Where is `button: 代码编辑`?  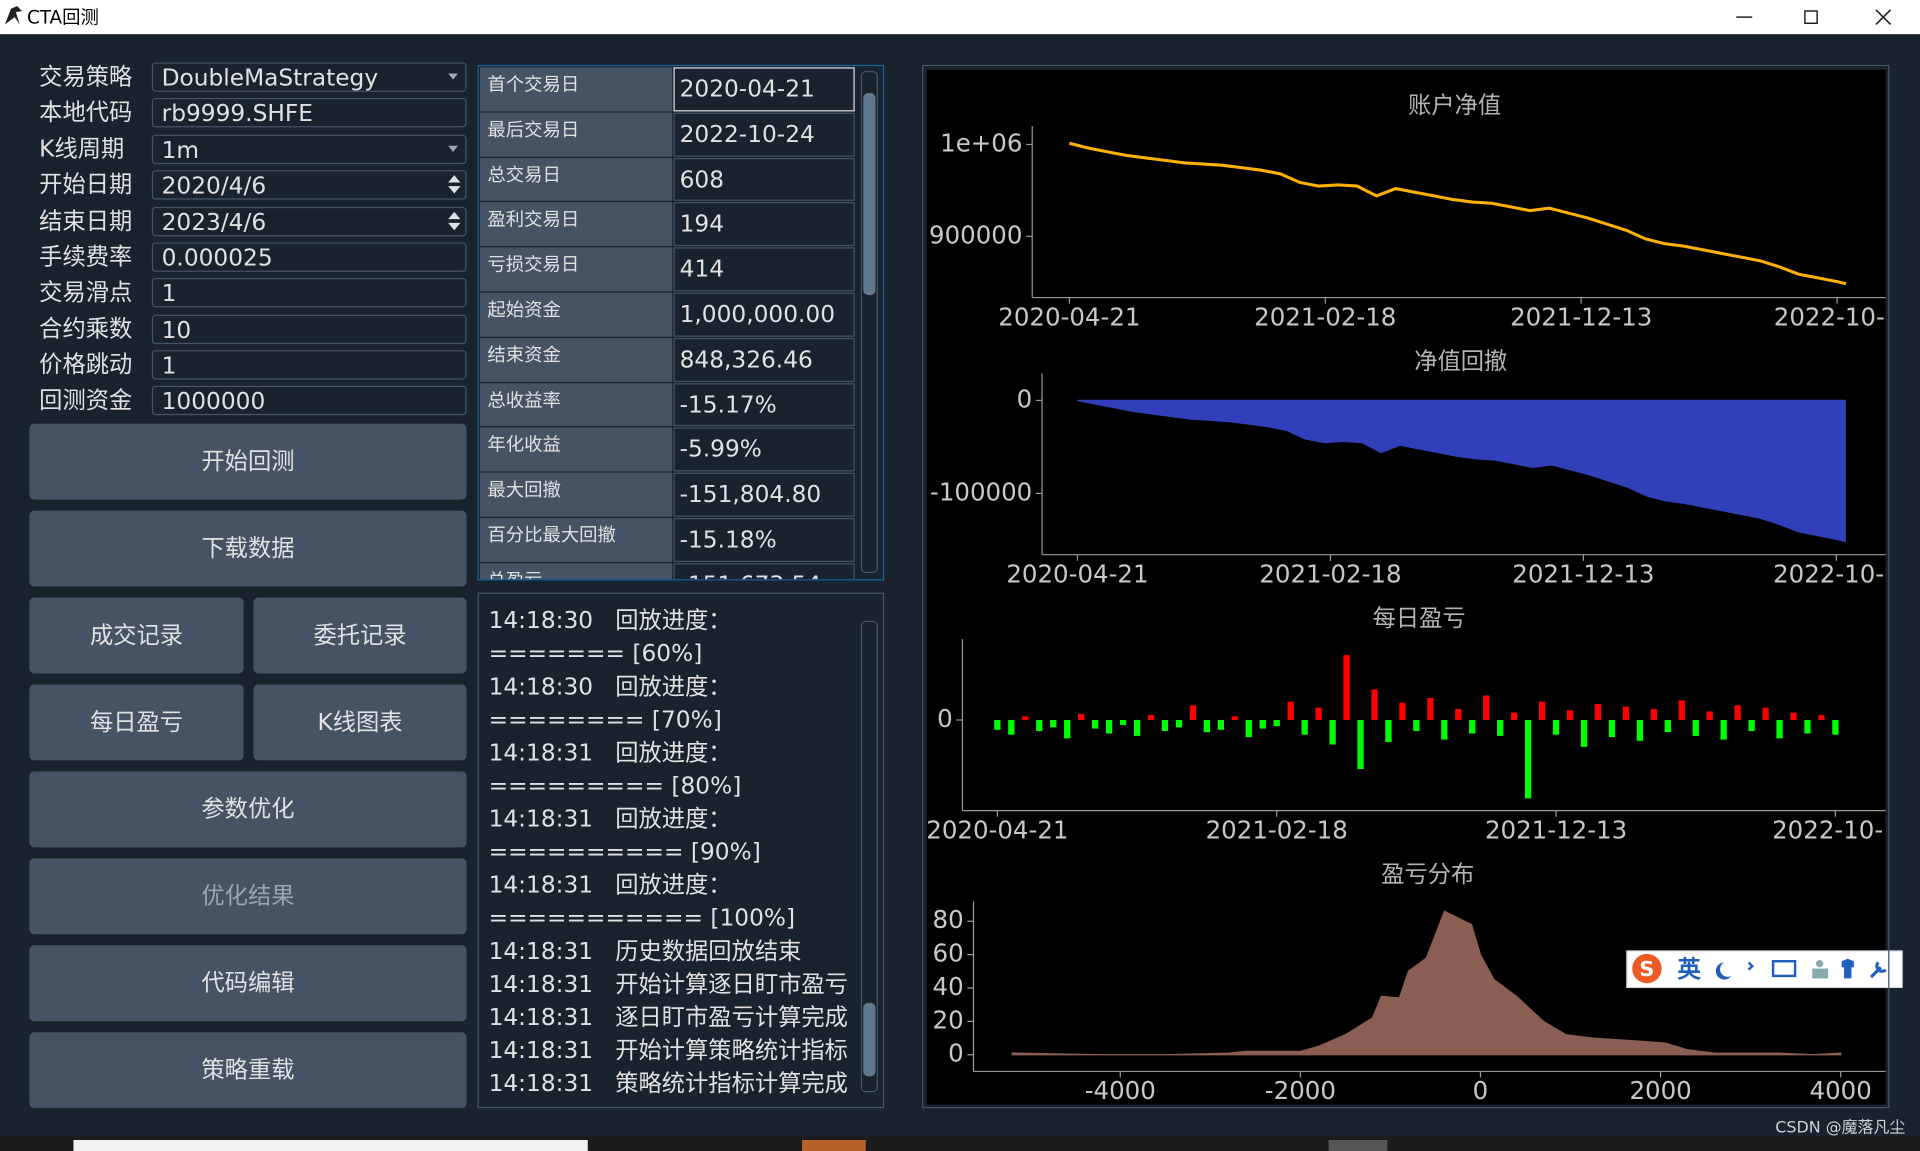 button: 代码编辑 is located at coordinates (248, 983).